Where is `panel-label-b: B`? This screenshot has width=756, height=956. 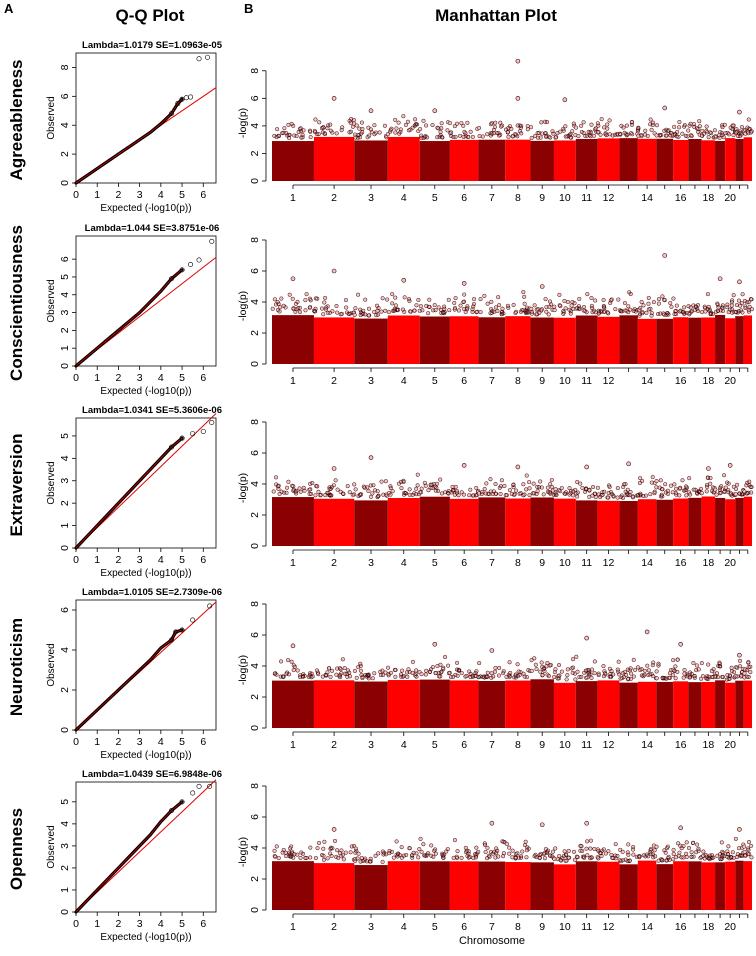 panel-label-b: B is located at coordinates (248, 8).